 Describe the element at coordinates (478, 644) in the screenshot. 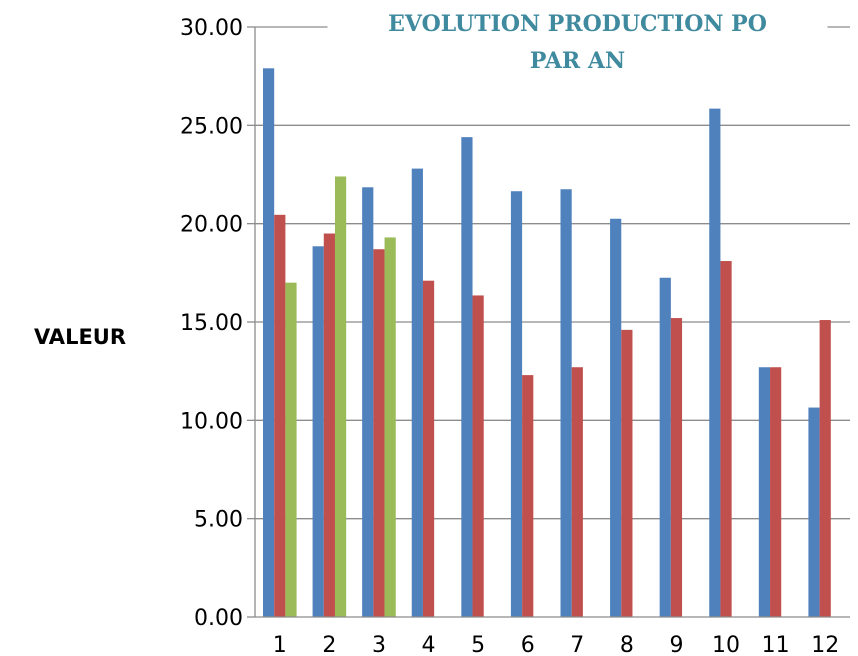

I see `x-tick-label: 5` at that location.